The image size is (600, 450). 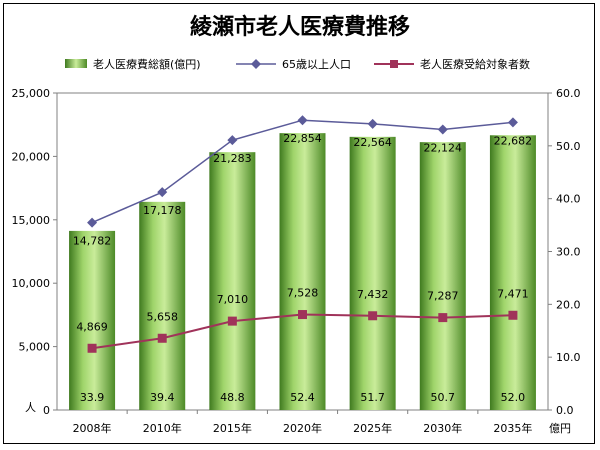 I want to click on recipients-data-label: 7,528, so click(x=303, y=293).